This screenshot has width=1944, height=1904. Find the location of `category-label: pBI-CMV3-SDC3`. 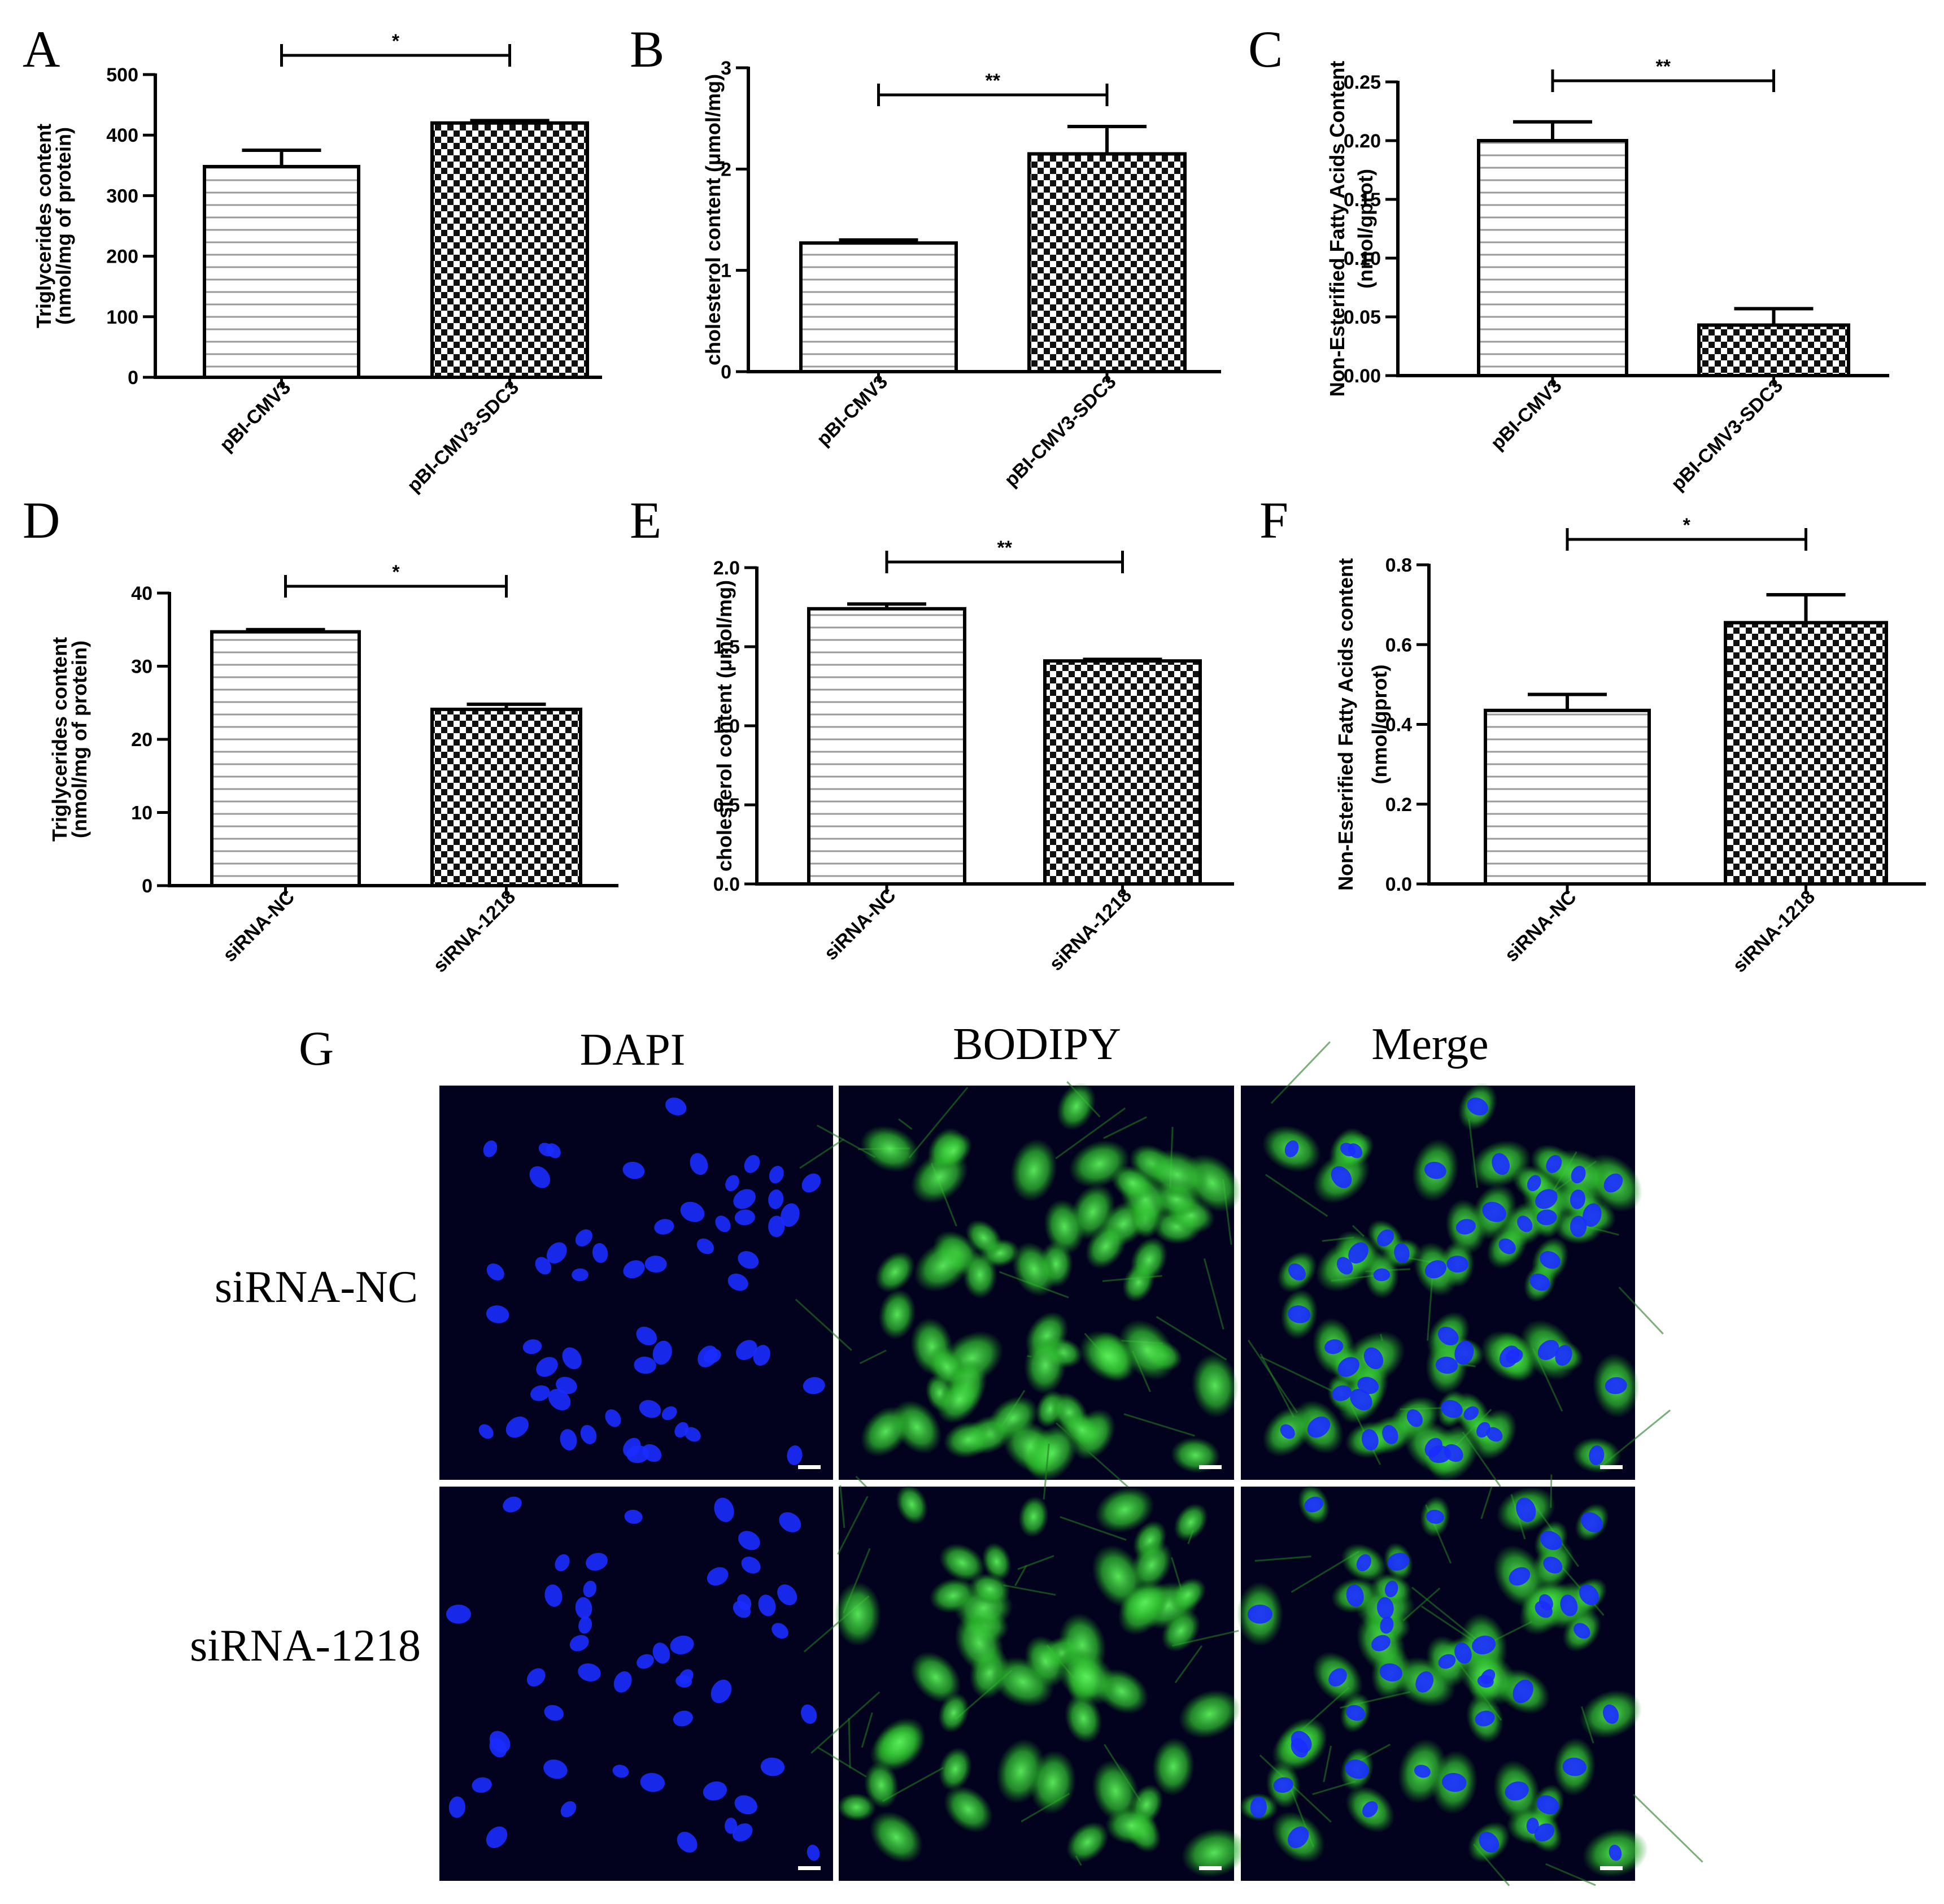

category-label: pBI-CMV3-SDC3 is located at coordinates (1060, 431).